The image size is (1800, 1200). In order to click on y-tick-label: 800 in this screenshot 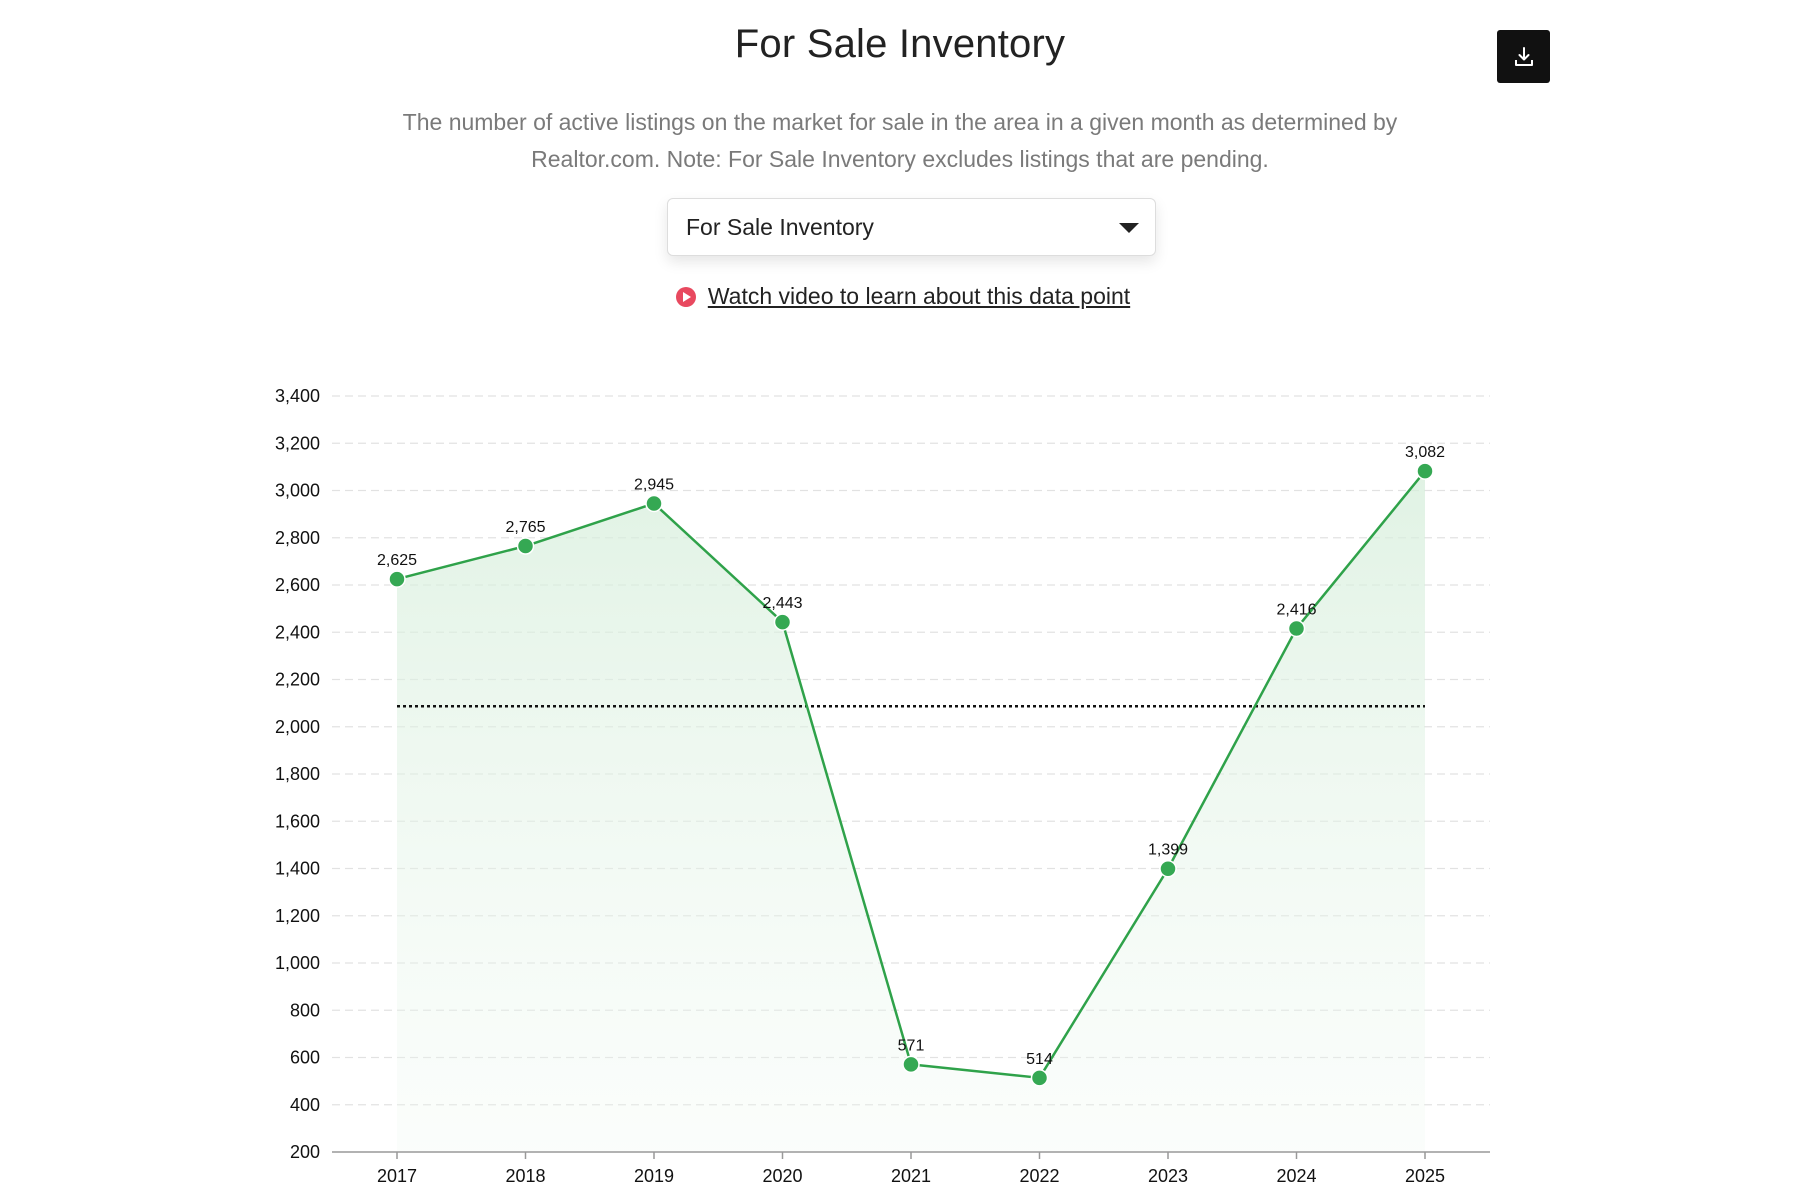, I will do `click(305, 1010)`.